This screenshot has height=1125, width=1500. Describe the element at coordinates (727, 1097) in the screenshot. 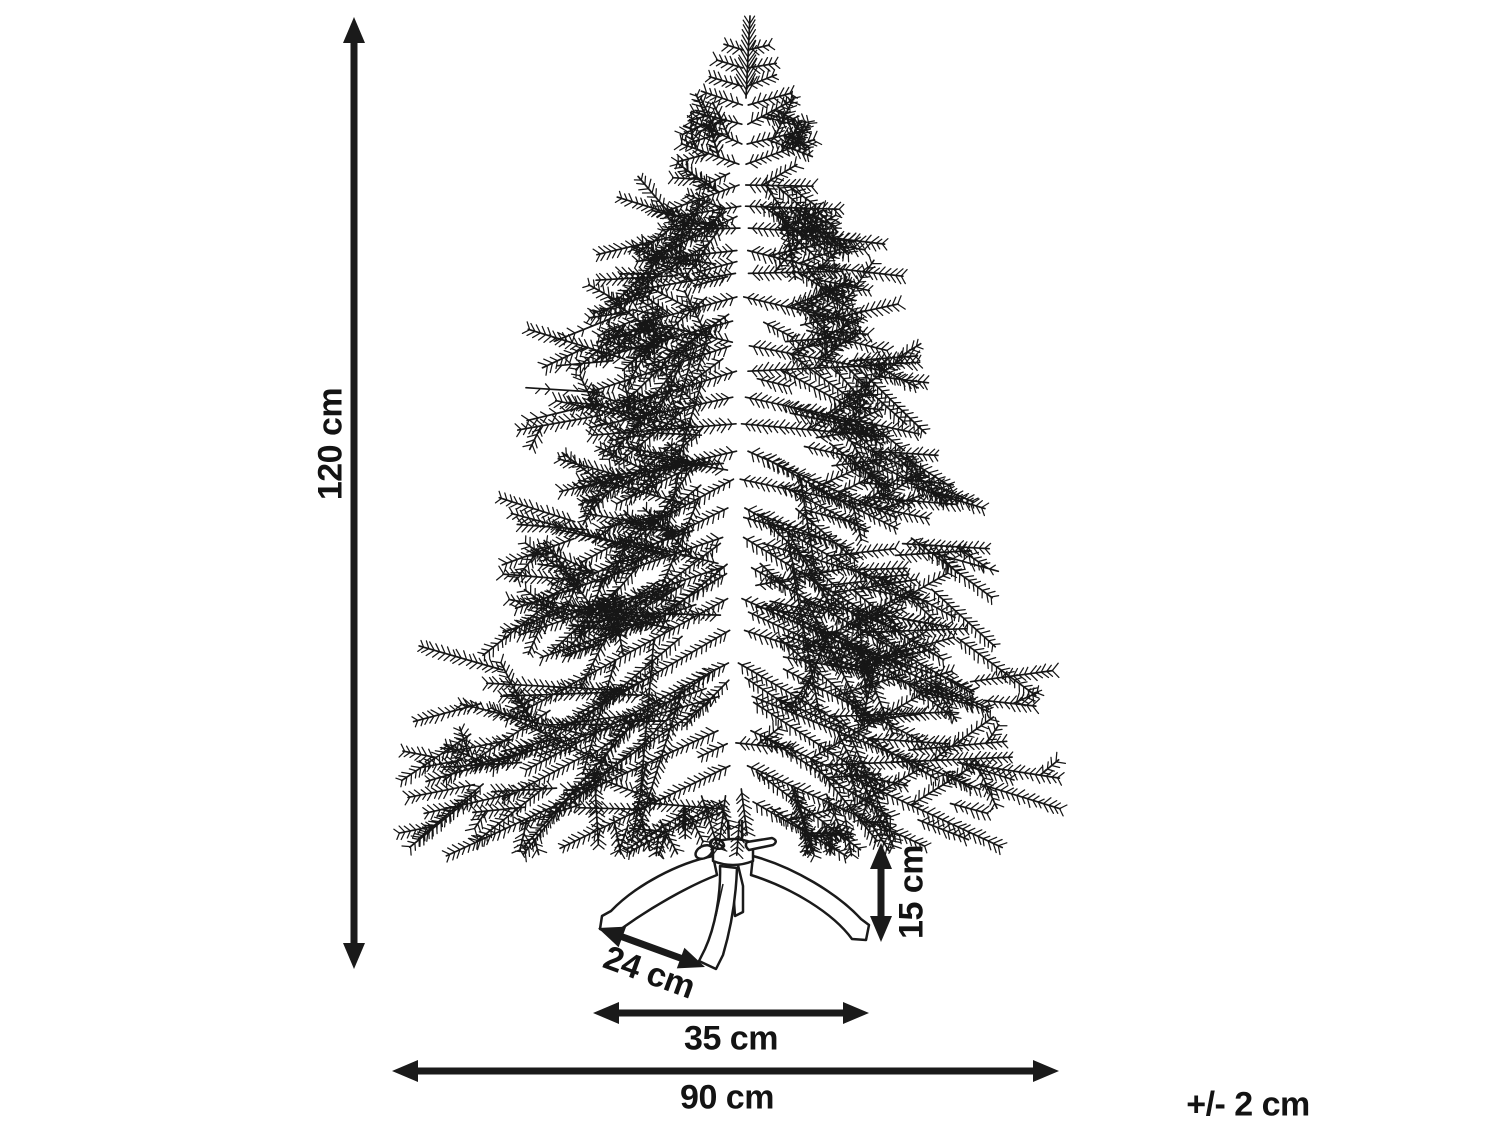

I see `width-label: 90 cm` at that location.